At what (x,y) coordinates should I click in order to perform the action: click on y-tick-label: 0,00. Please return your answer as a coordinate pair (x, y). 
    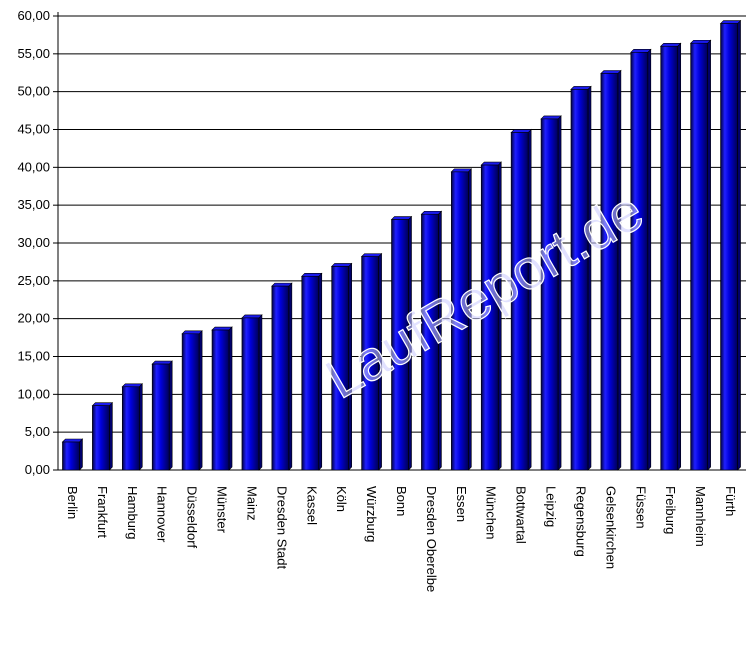
    Looking at the image, I should click on (37, 469).